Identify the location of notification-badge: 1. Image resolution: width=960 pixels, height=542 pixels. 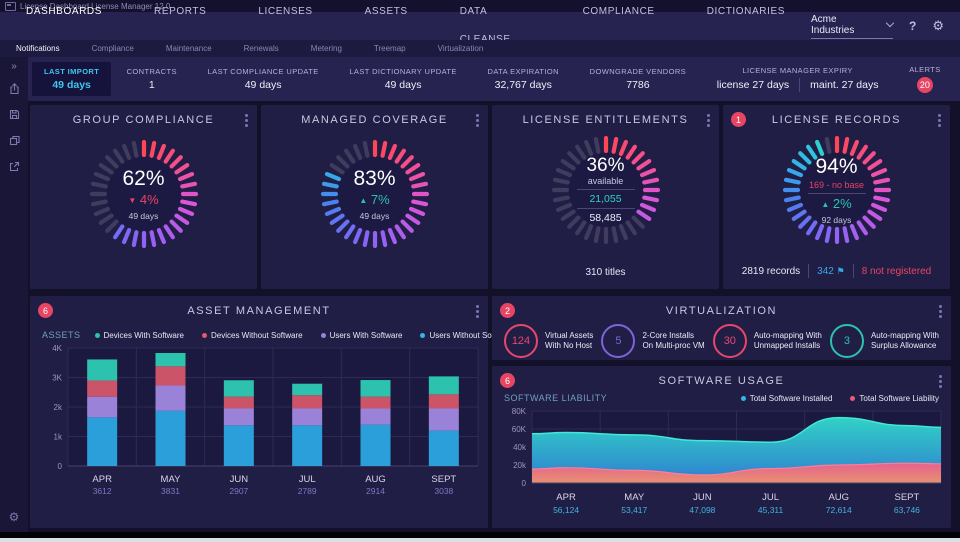
(738, 119).